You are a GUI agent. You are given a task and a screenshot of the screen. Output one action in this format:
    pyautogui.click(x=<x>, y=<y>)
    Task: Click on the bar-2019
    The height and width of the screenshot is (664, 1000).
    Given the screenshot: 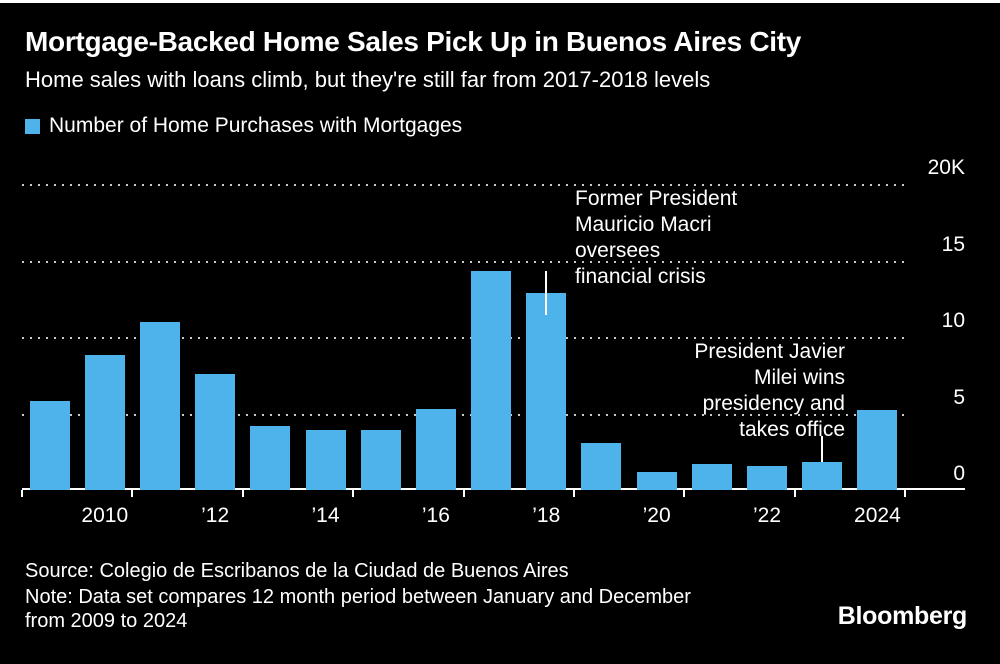 What is the action you would take?
    pyautogui.click(x=601, y=466)
    